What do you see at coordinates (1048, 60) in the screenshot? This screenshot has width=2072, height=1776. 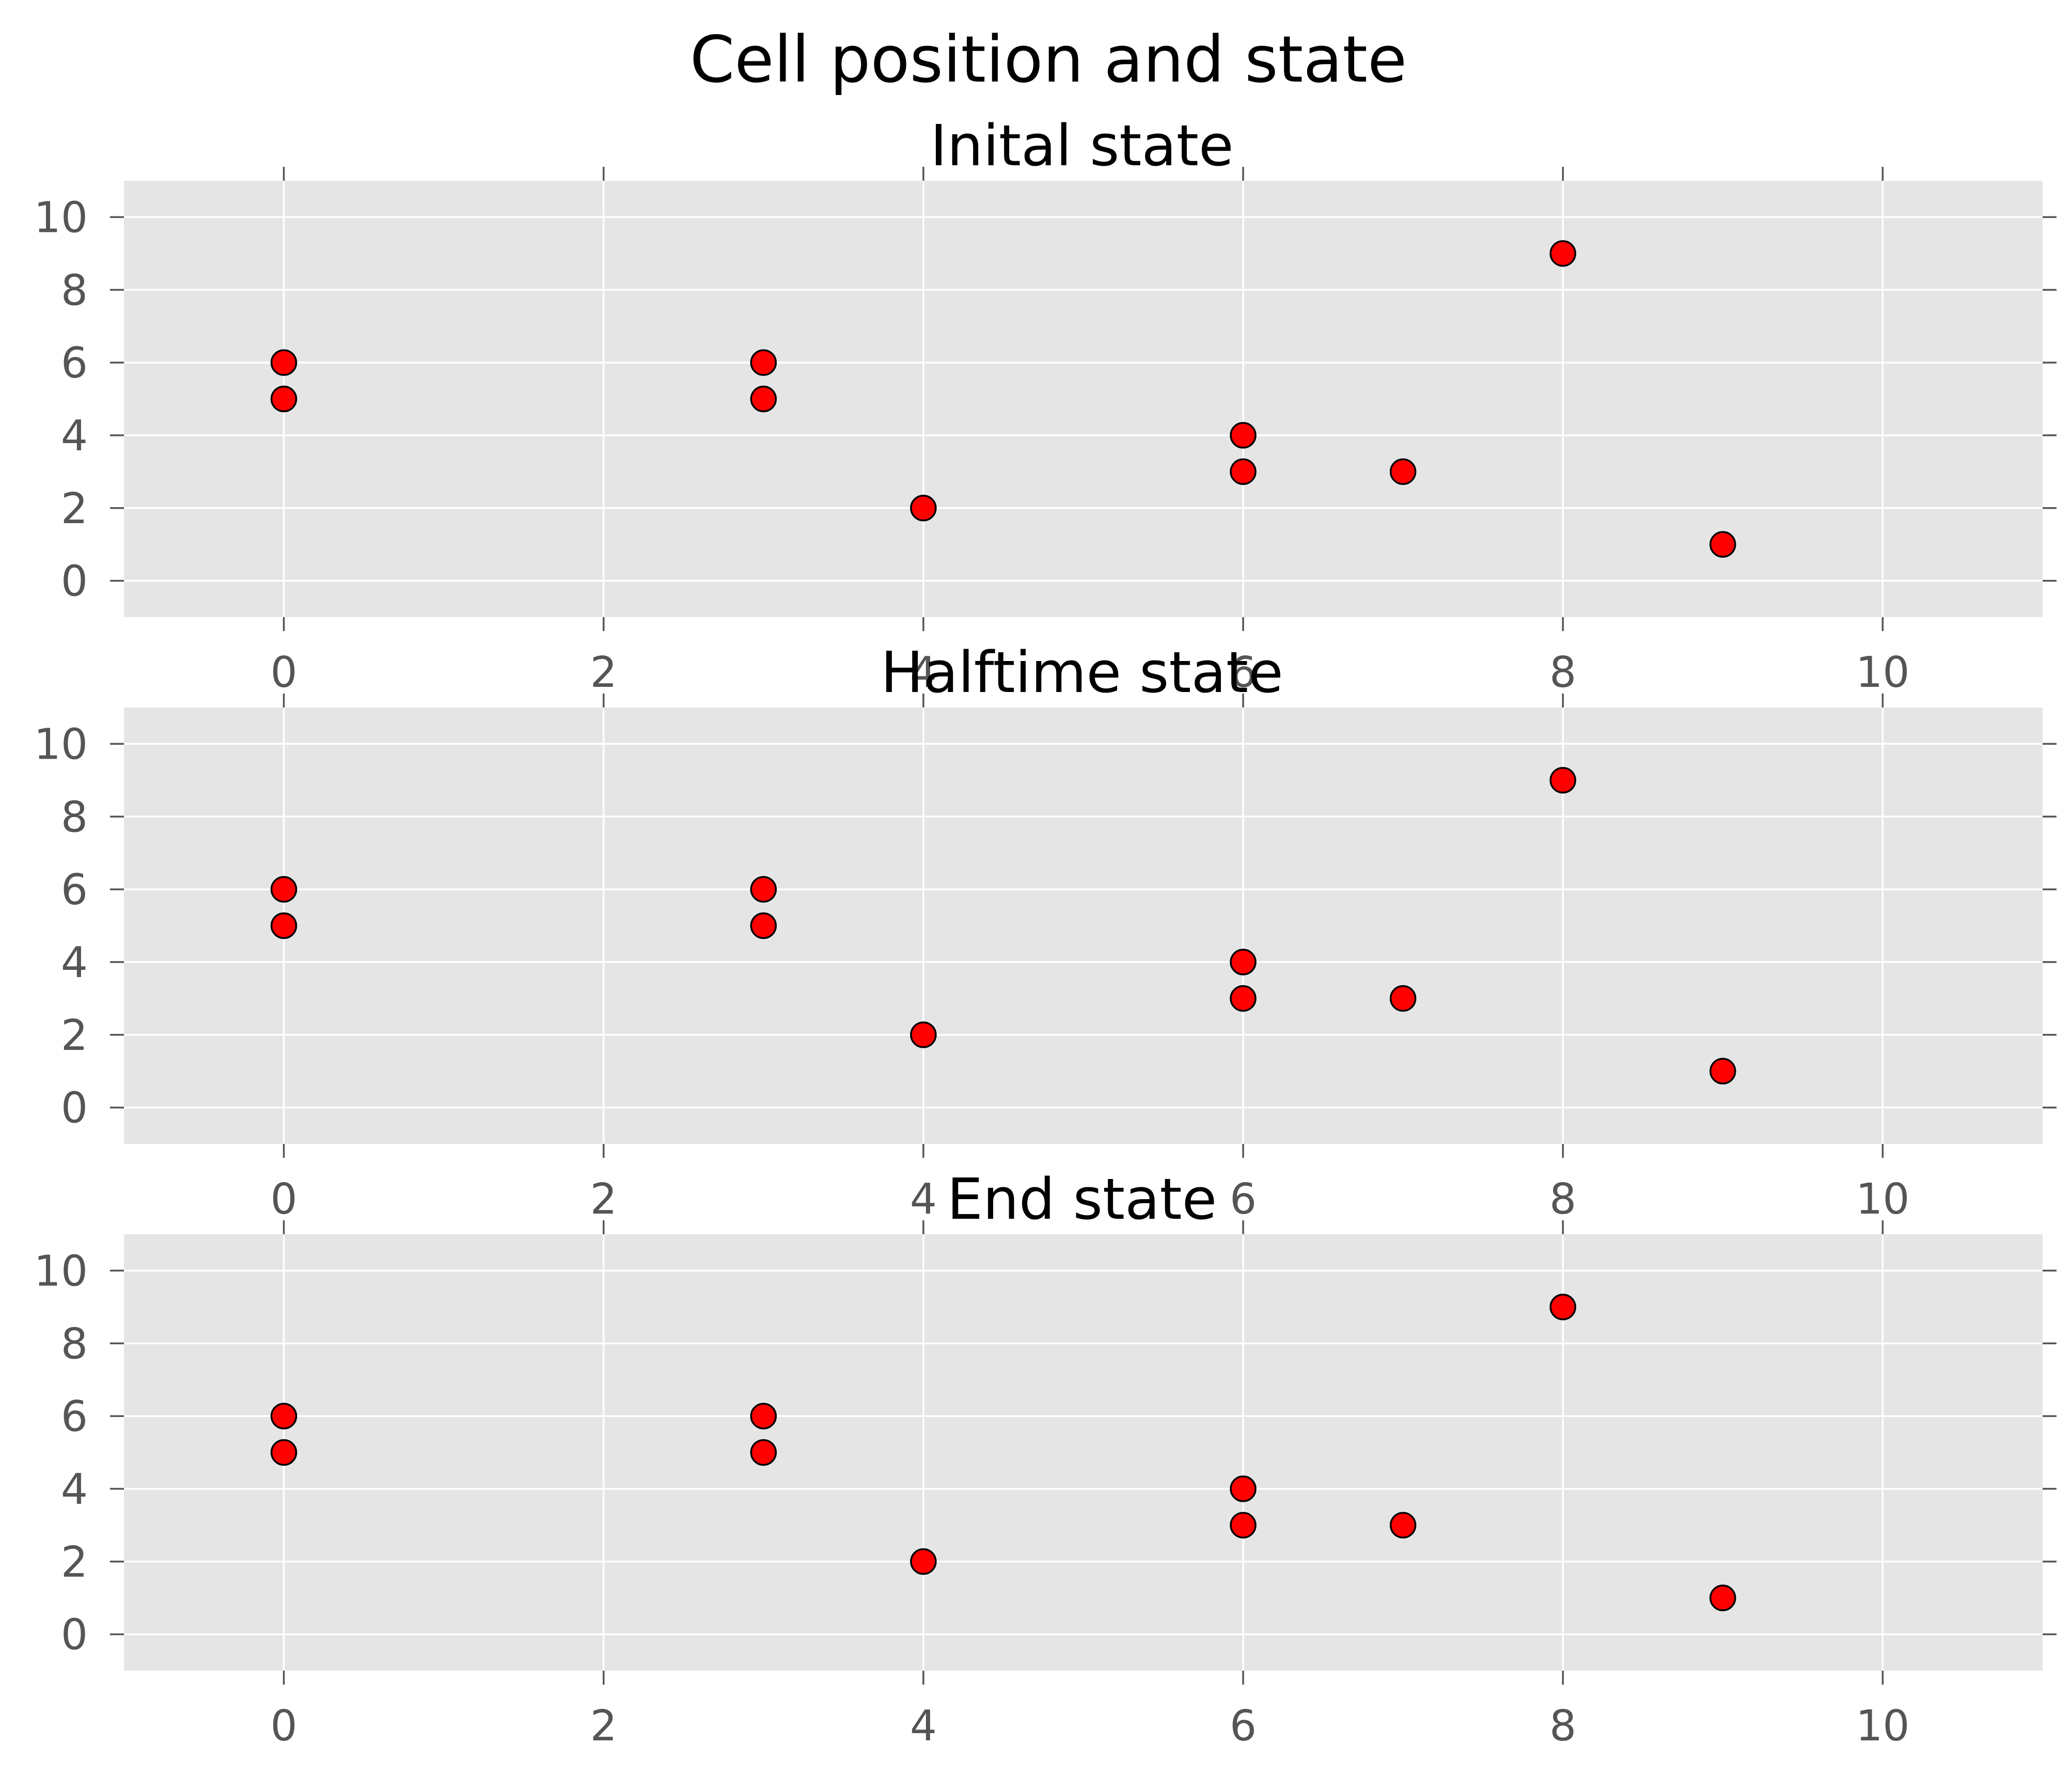 I see `chart-title: Cell position and state` at bounding box center [1048, 60].